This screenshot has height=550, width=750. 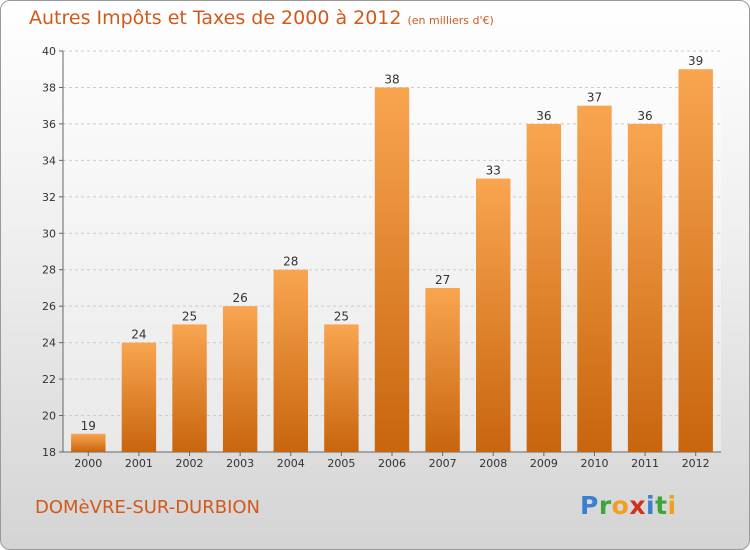 What do you see at coordinates (49, 233) in the screenshot?
I see `y-tick-label: 30` at bounding box center [49, 233].